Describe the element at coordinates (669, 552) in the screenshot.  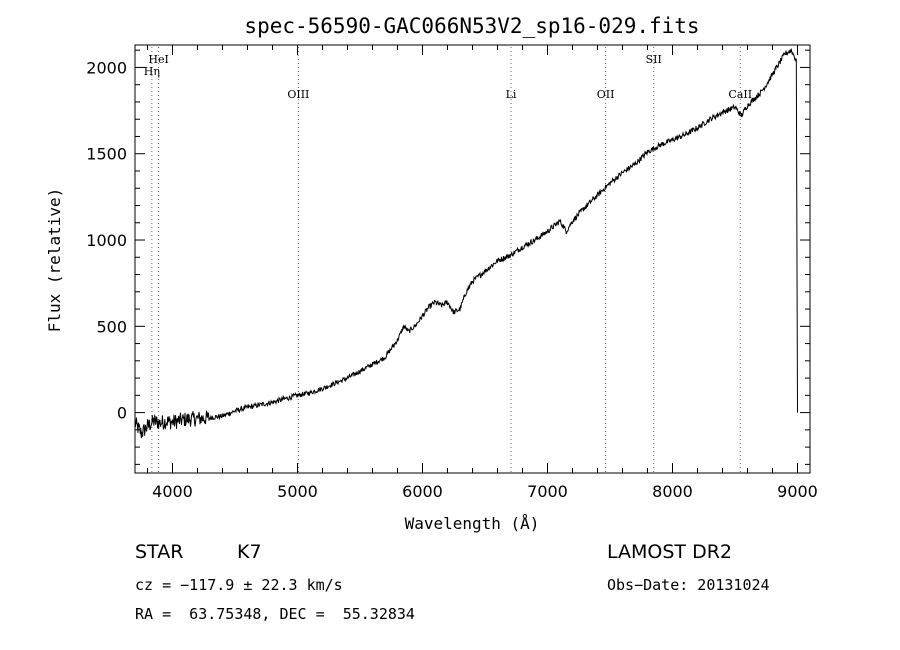
I see `survey-name: LAMOST DR2` at that location.